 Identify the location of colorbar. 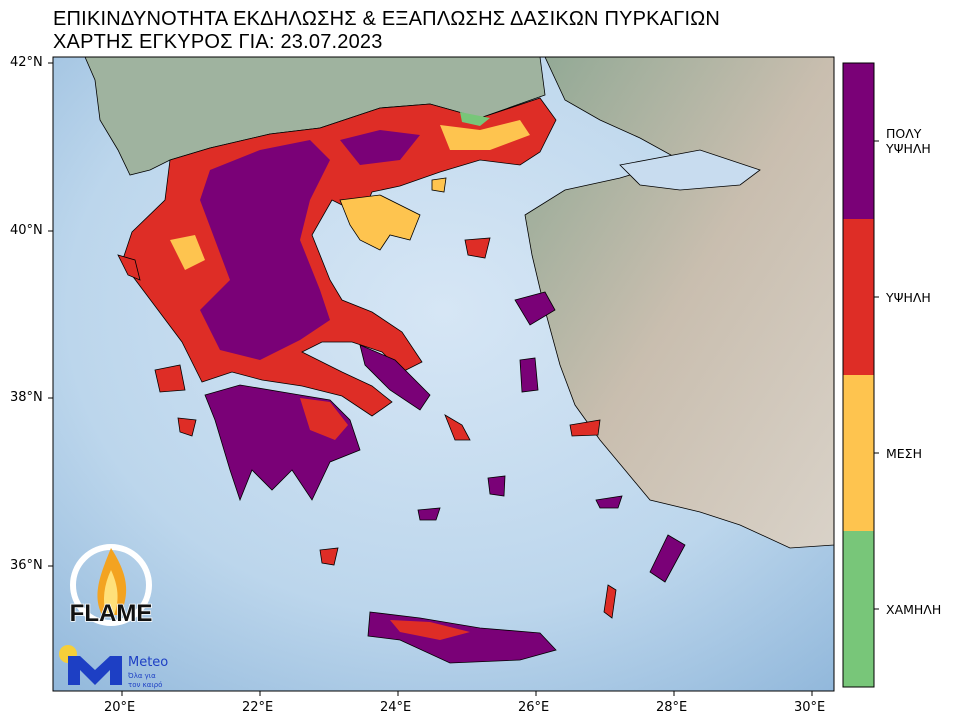
(860, 375).